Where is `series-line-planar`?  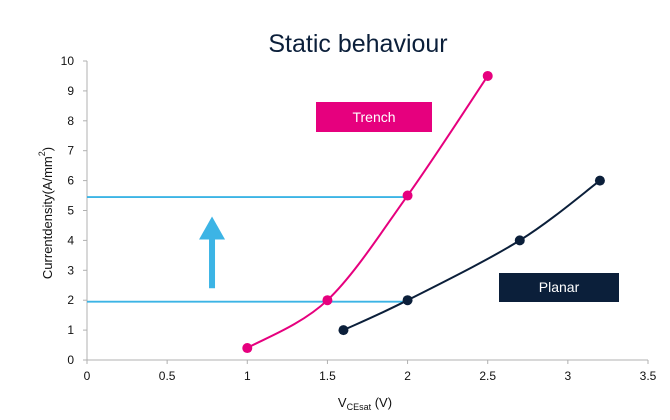 series-line-planar is located at coordinates (472, 255).